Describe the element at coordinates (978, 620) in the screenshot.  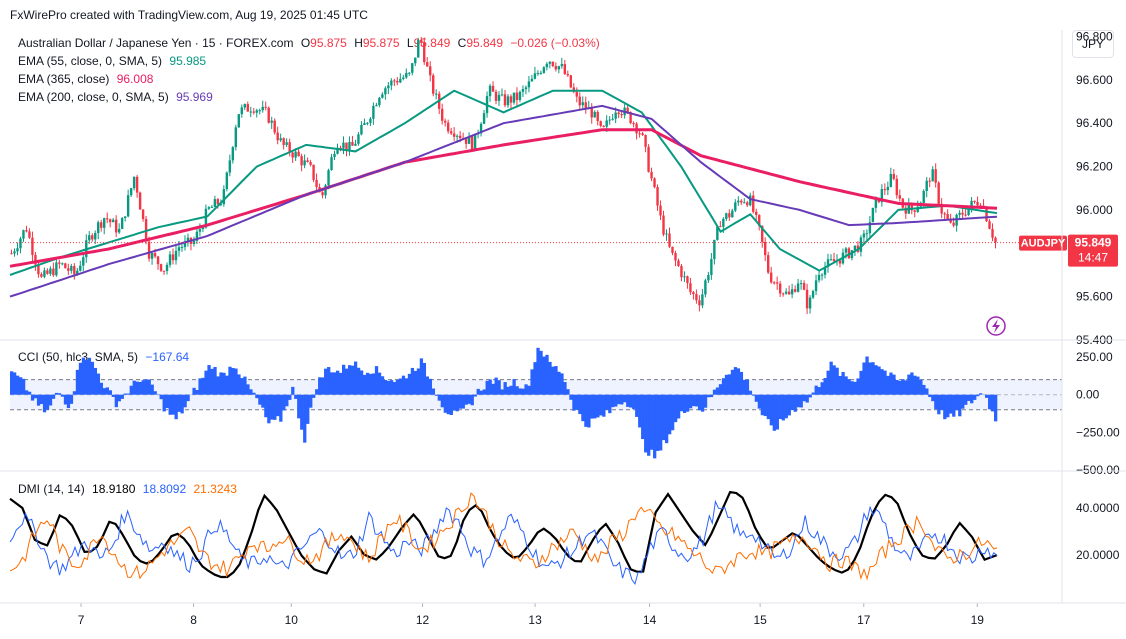
I see `time-tick-label: 19` at that location.